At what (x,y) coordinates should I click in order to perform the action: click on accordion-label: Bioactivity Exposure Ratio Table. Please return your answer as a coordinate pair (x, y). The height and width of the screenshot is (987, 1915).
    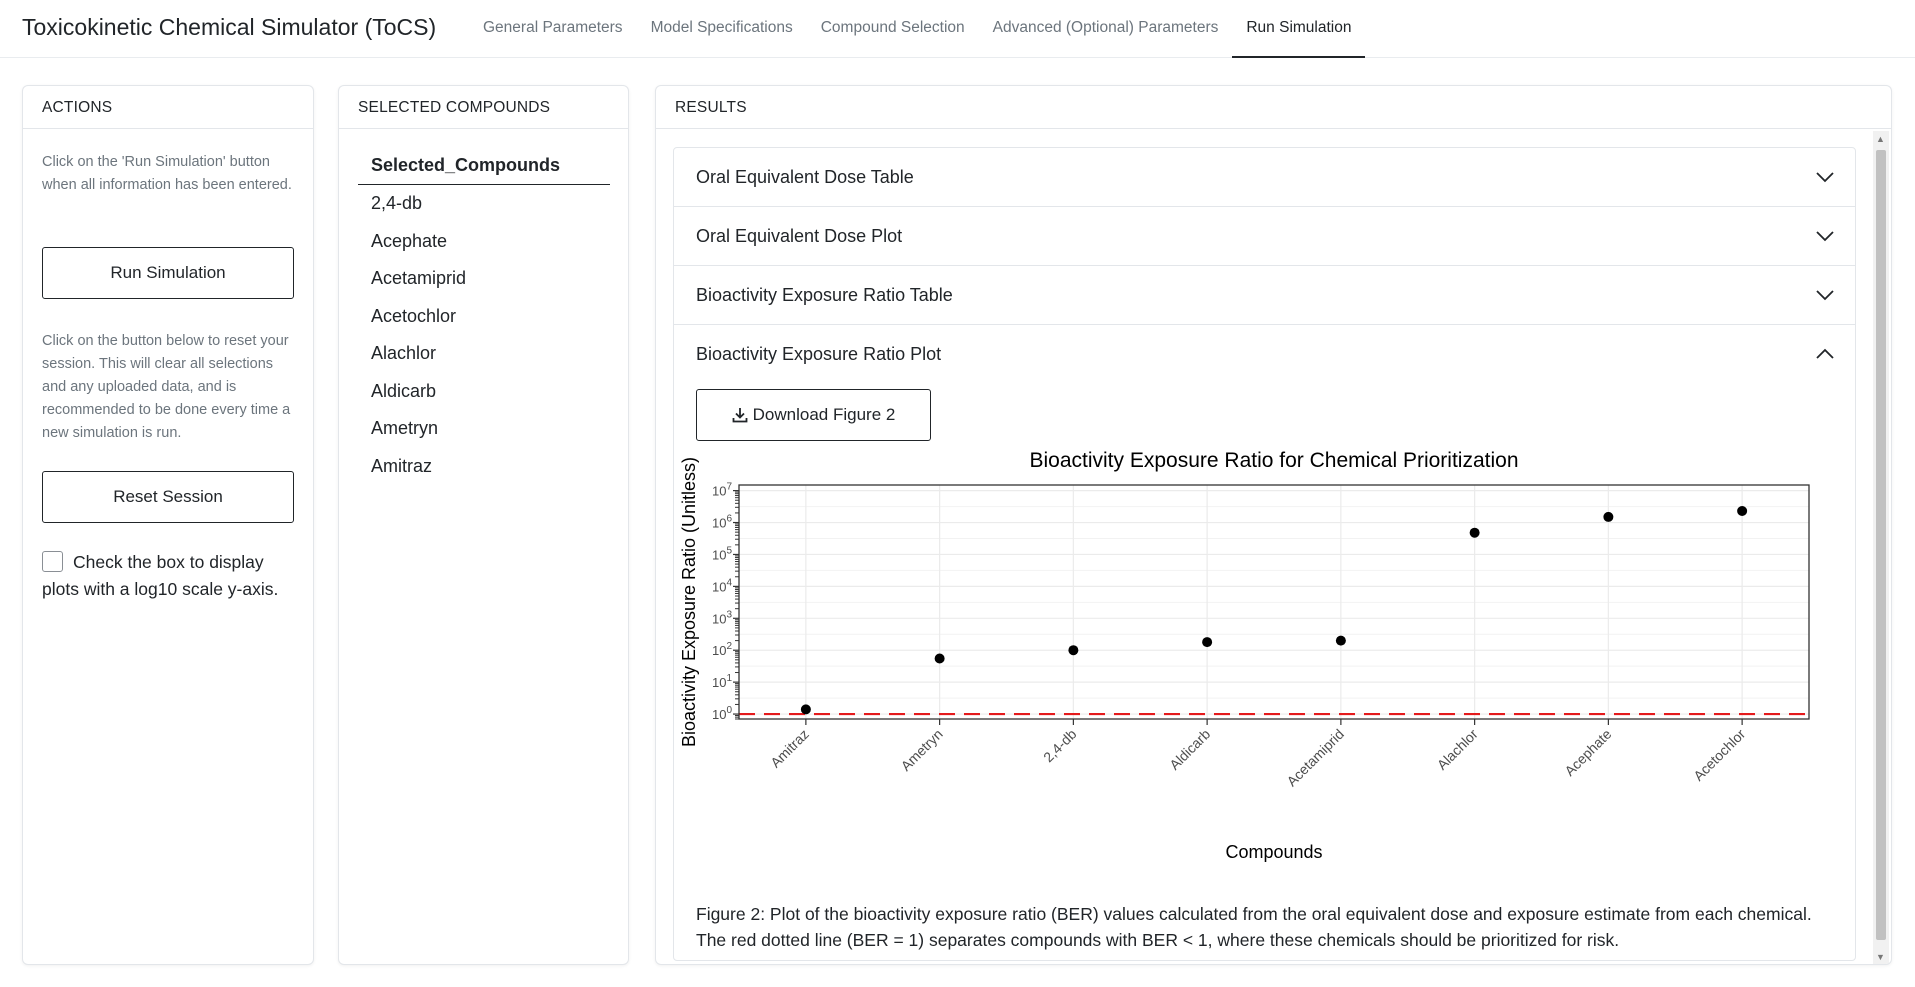
    Looking at the image, I should click on (824, 295).